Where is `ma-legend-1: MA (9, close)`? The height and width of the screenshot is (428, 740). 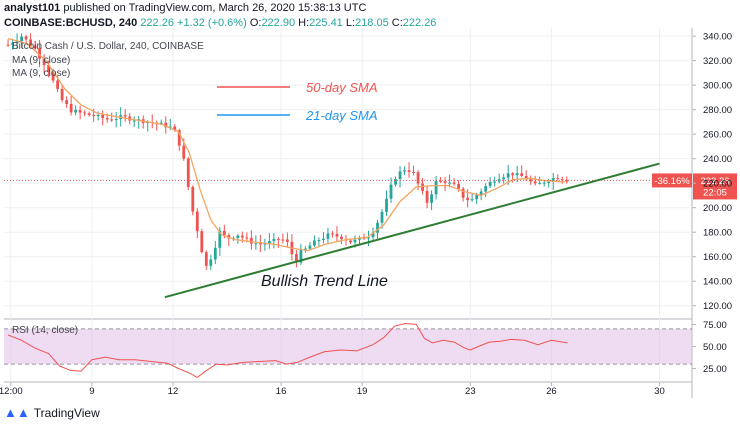 ma-legend-1: MA (9, close) is located at coordinates (41, 60).